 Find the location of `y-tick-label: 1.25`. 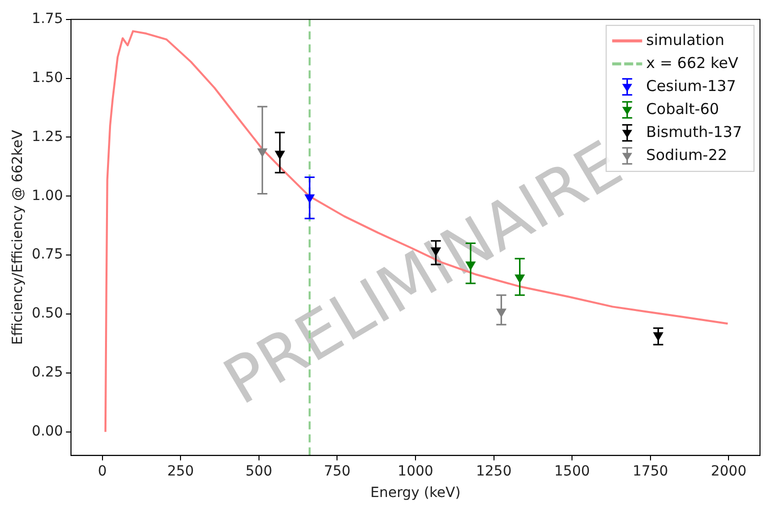

y-tick-label: 1.25 is located at coordinates (47, 136).